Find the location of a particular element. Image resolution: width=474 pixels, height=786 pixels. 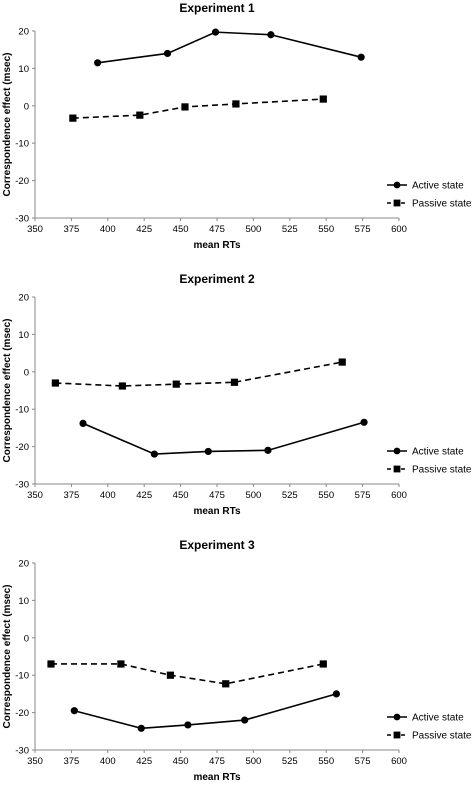

chart-title: Experiment 1 is located at coordinates (217, 8).